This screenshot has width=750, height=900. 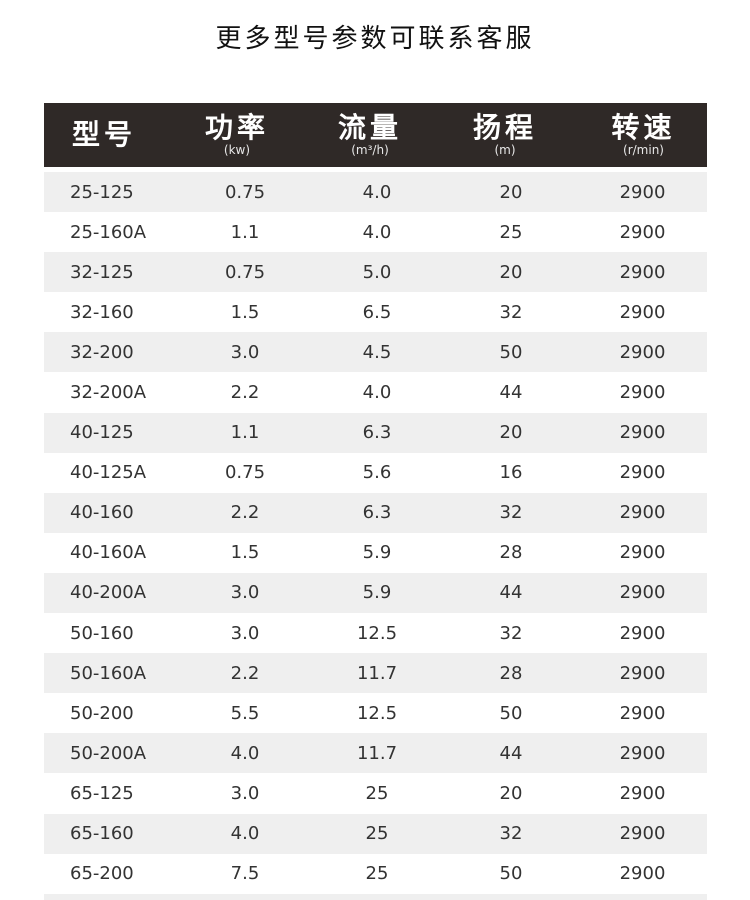 What do you see at coordinates (237, 150) in the screenshot?
I see `header-unit: (kw)` at bounding box center [237, 150].